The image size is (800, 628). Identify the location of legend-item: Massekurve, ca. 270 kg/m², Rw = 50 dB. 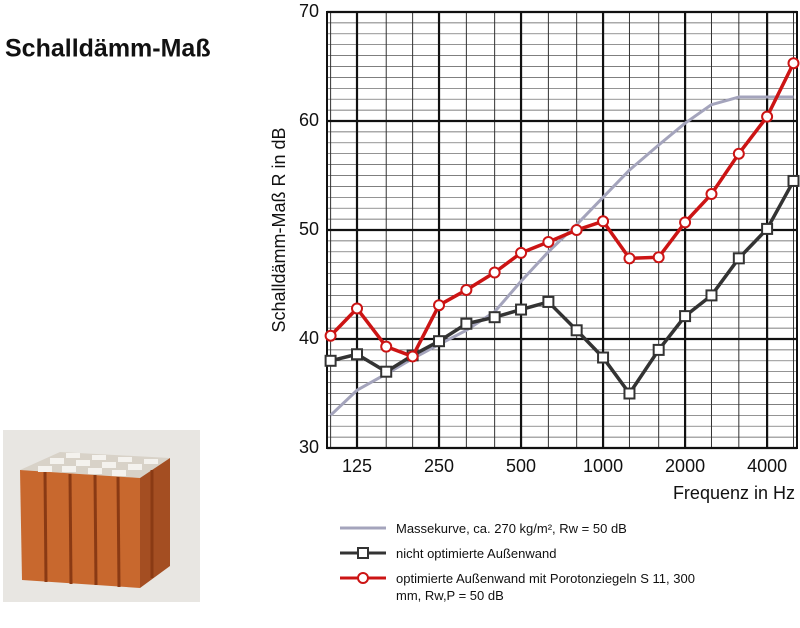
(543, 528).